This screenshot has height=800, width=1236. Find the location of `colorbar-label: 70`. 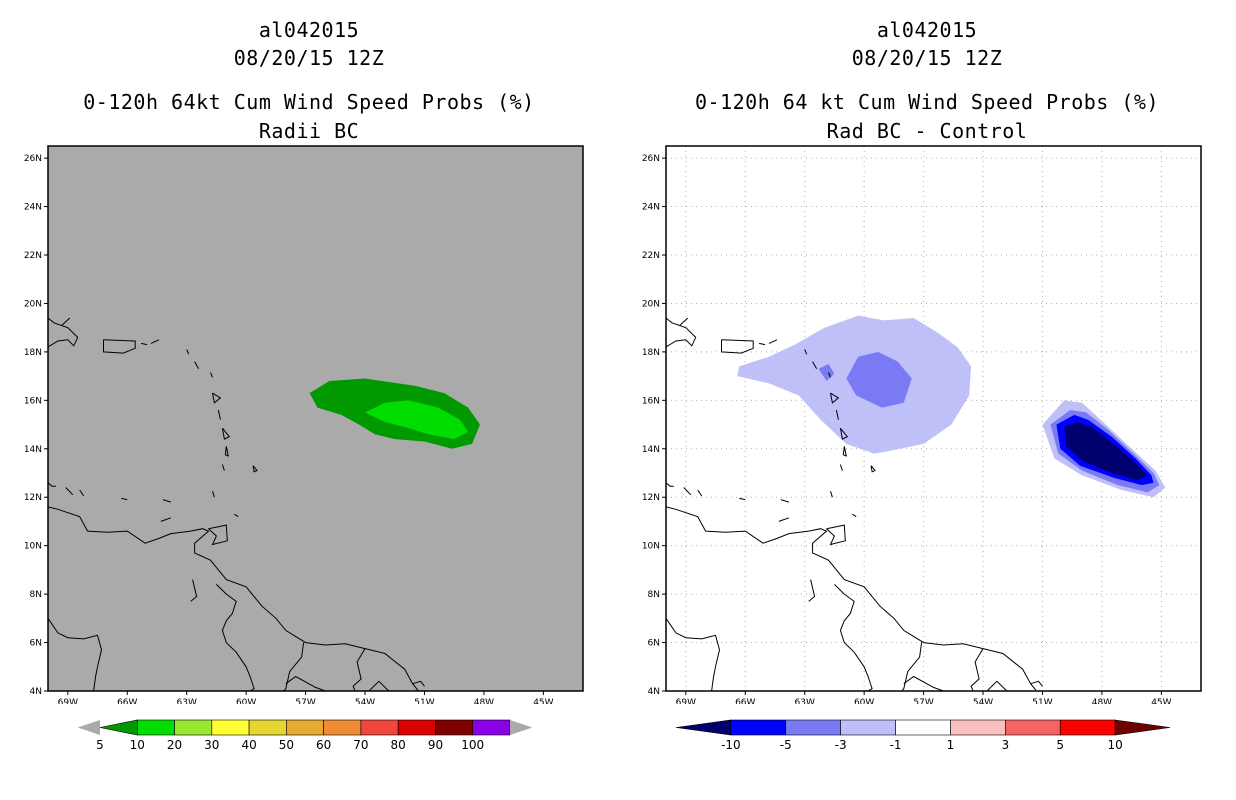

colorbar-label: 70 is located at coordinates (360, 745).